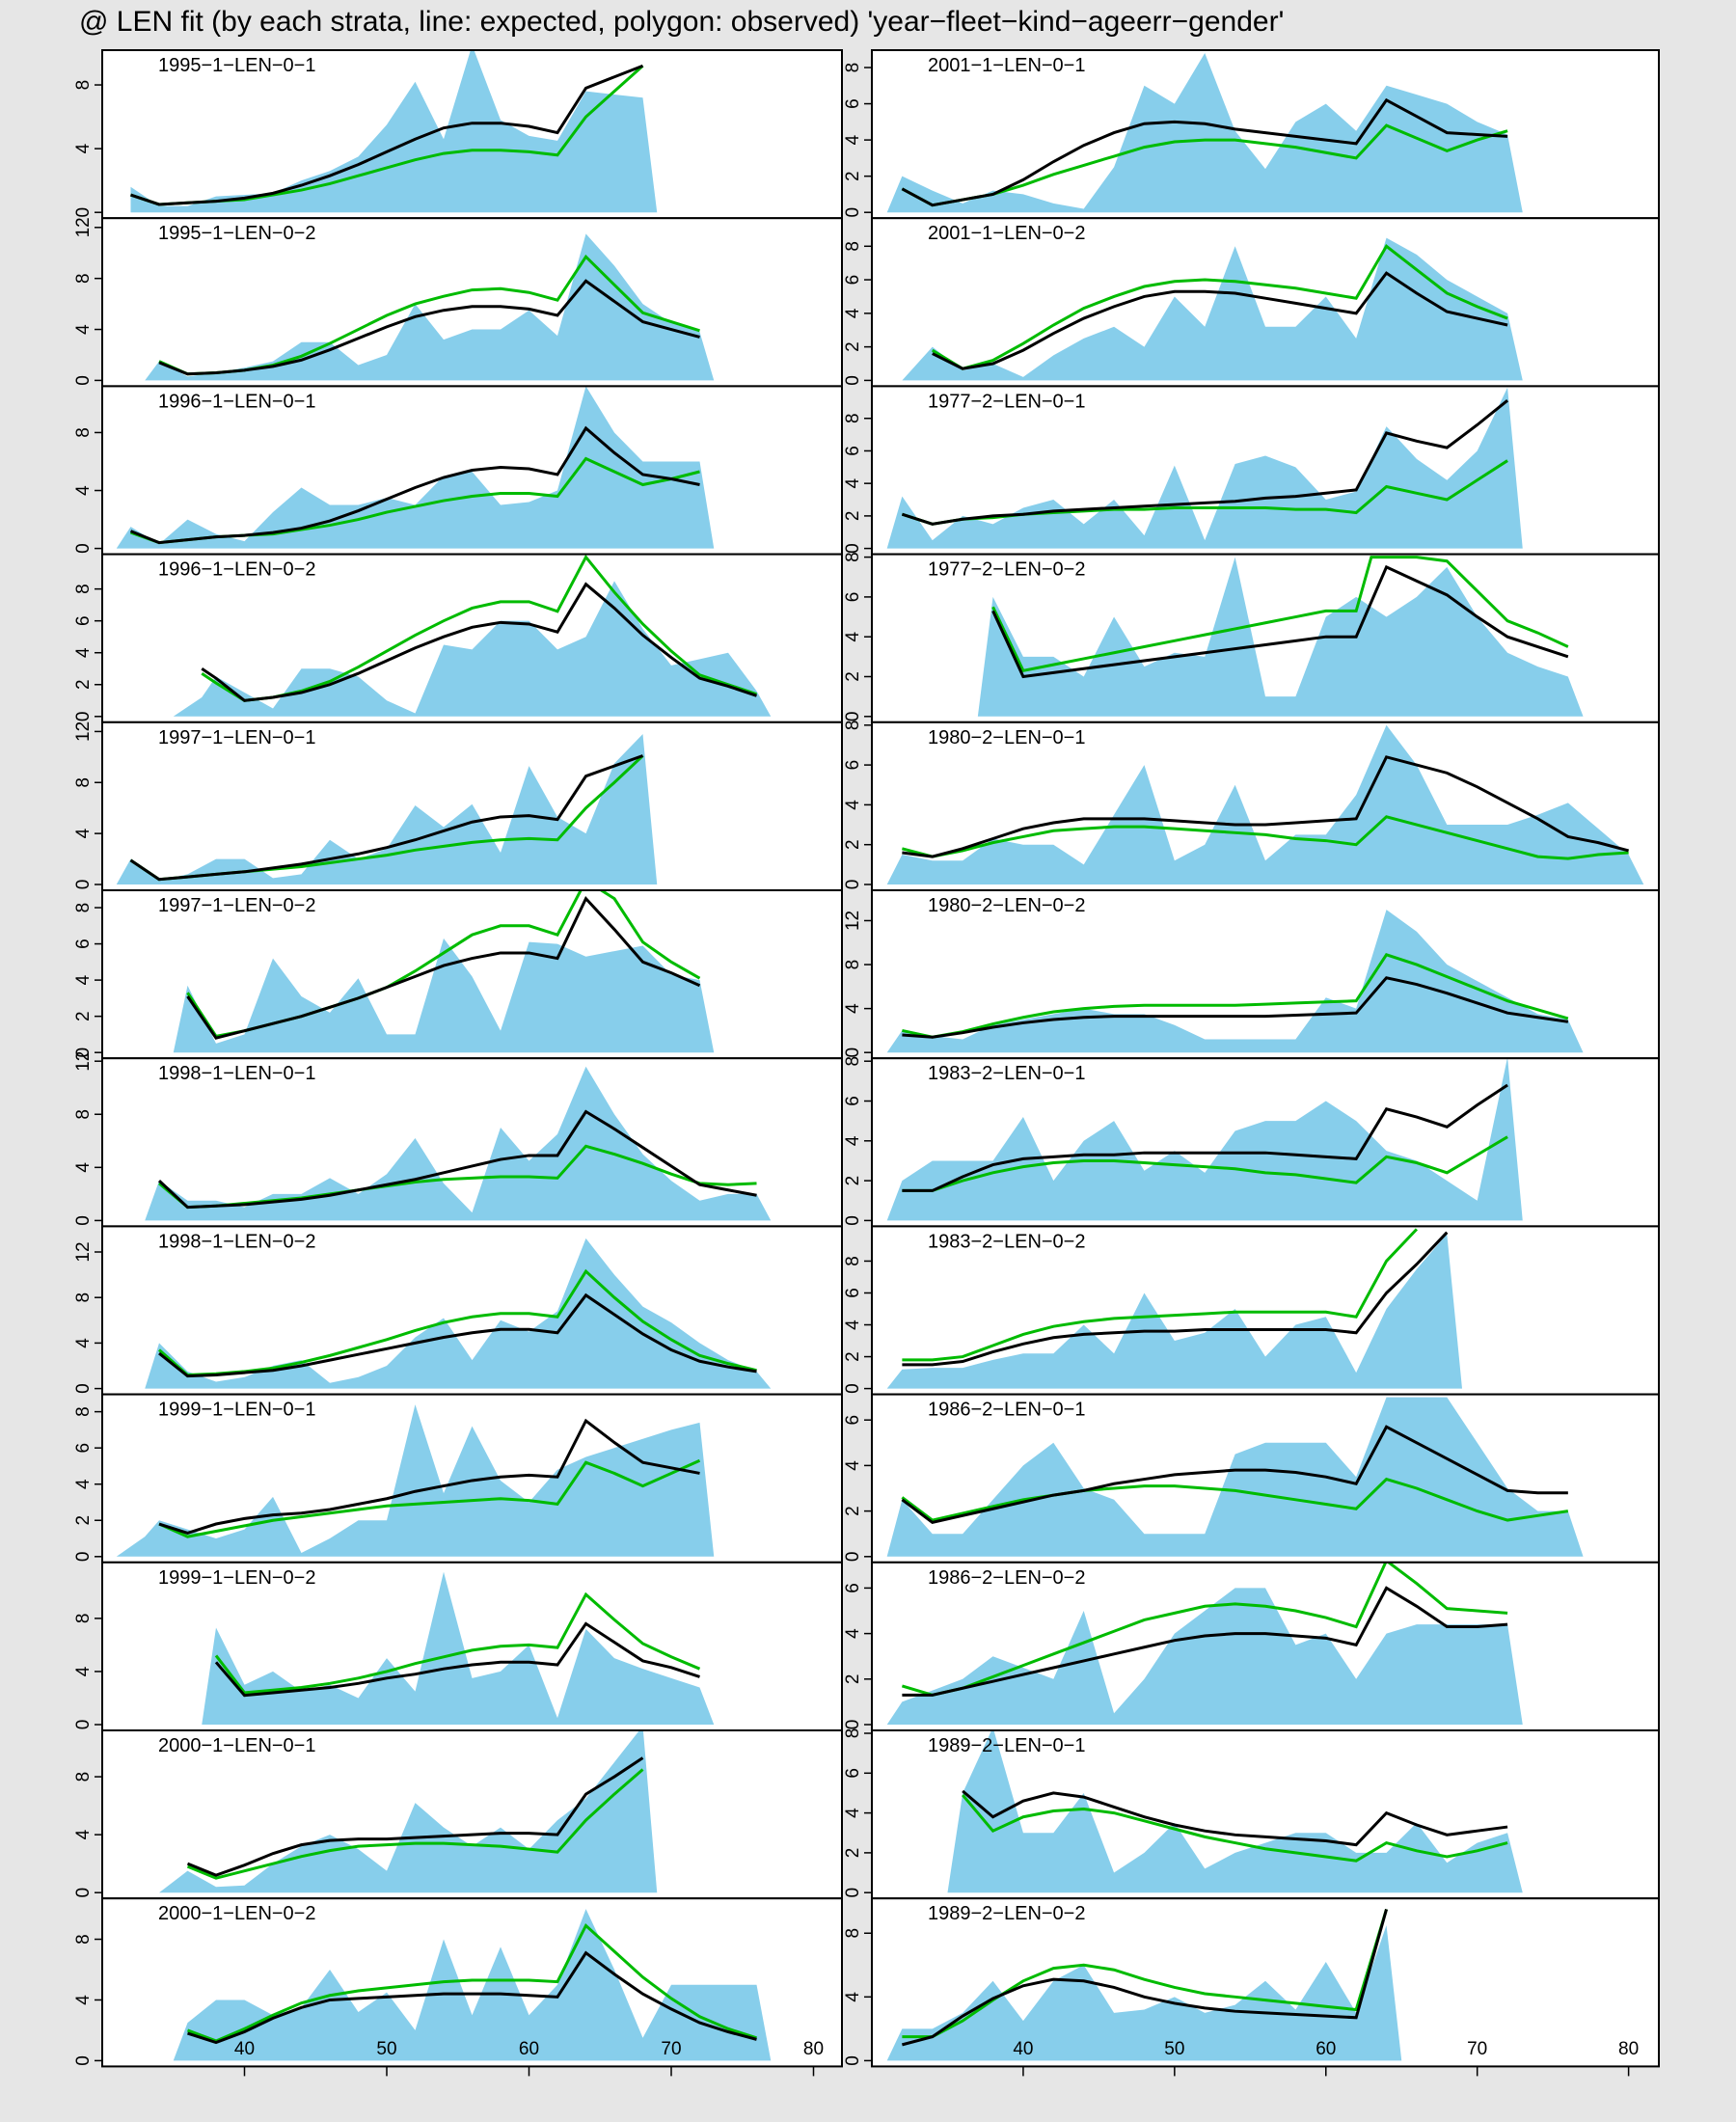  Describe the element at coordinates (1007, 1746) in the screenshot. I see `panel-label: 1989−2−LEN−0−1` at that location.